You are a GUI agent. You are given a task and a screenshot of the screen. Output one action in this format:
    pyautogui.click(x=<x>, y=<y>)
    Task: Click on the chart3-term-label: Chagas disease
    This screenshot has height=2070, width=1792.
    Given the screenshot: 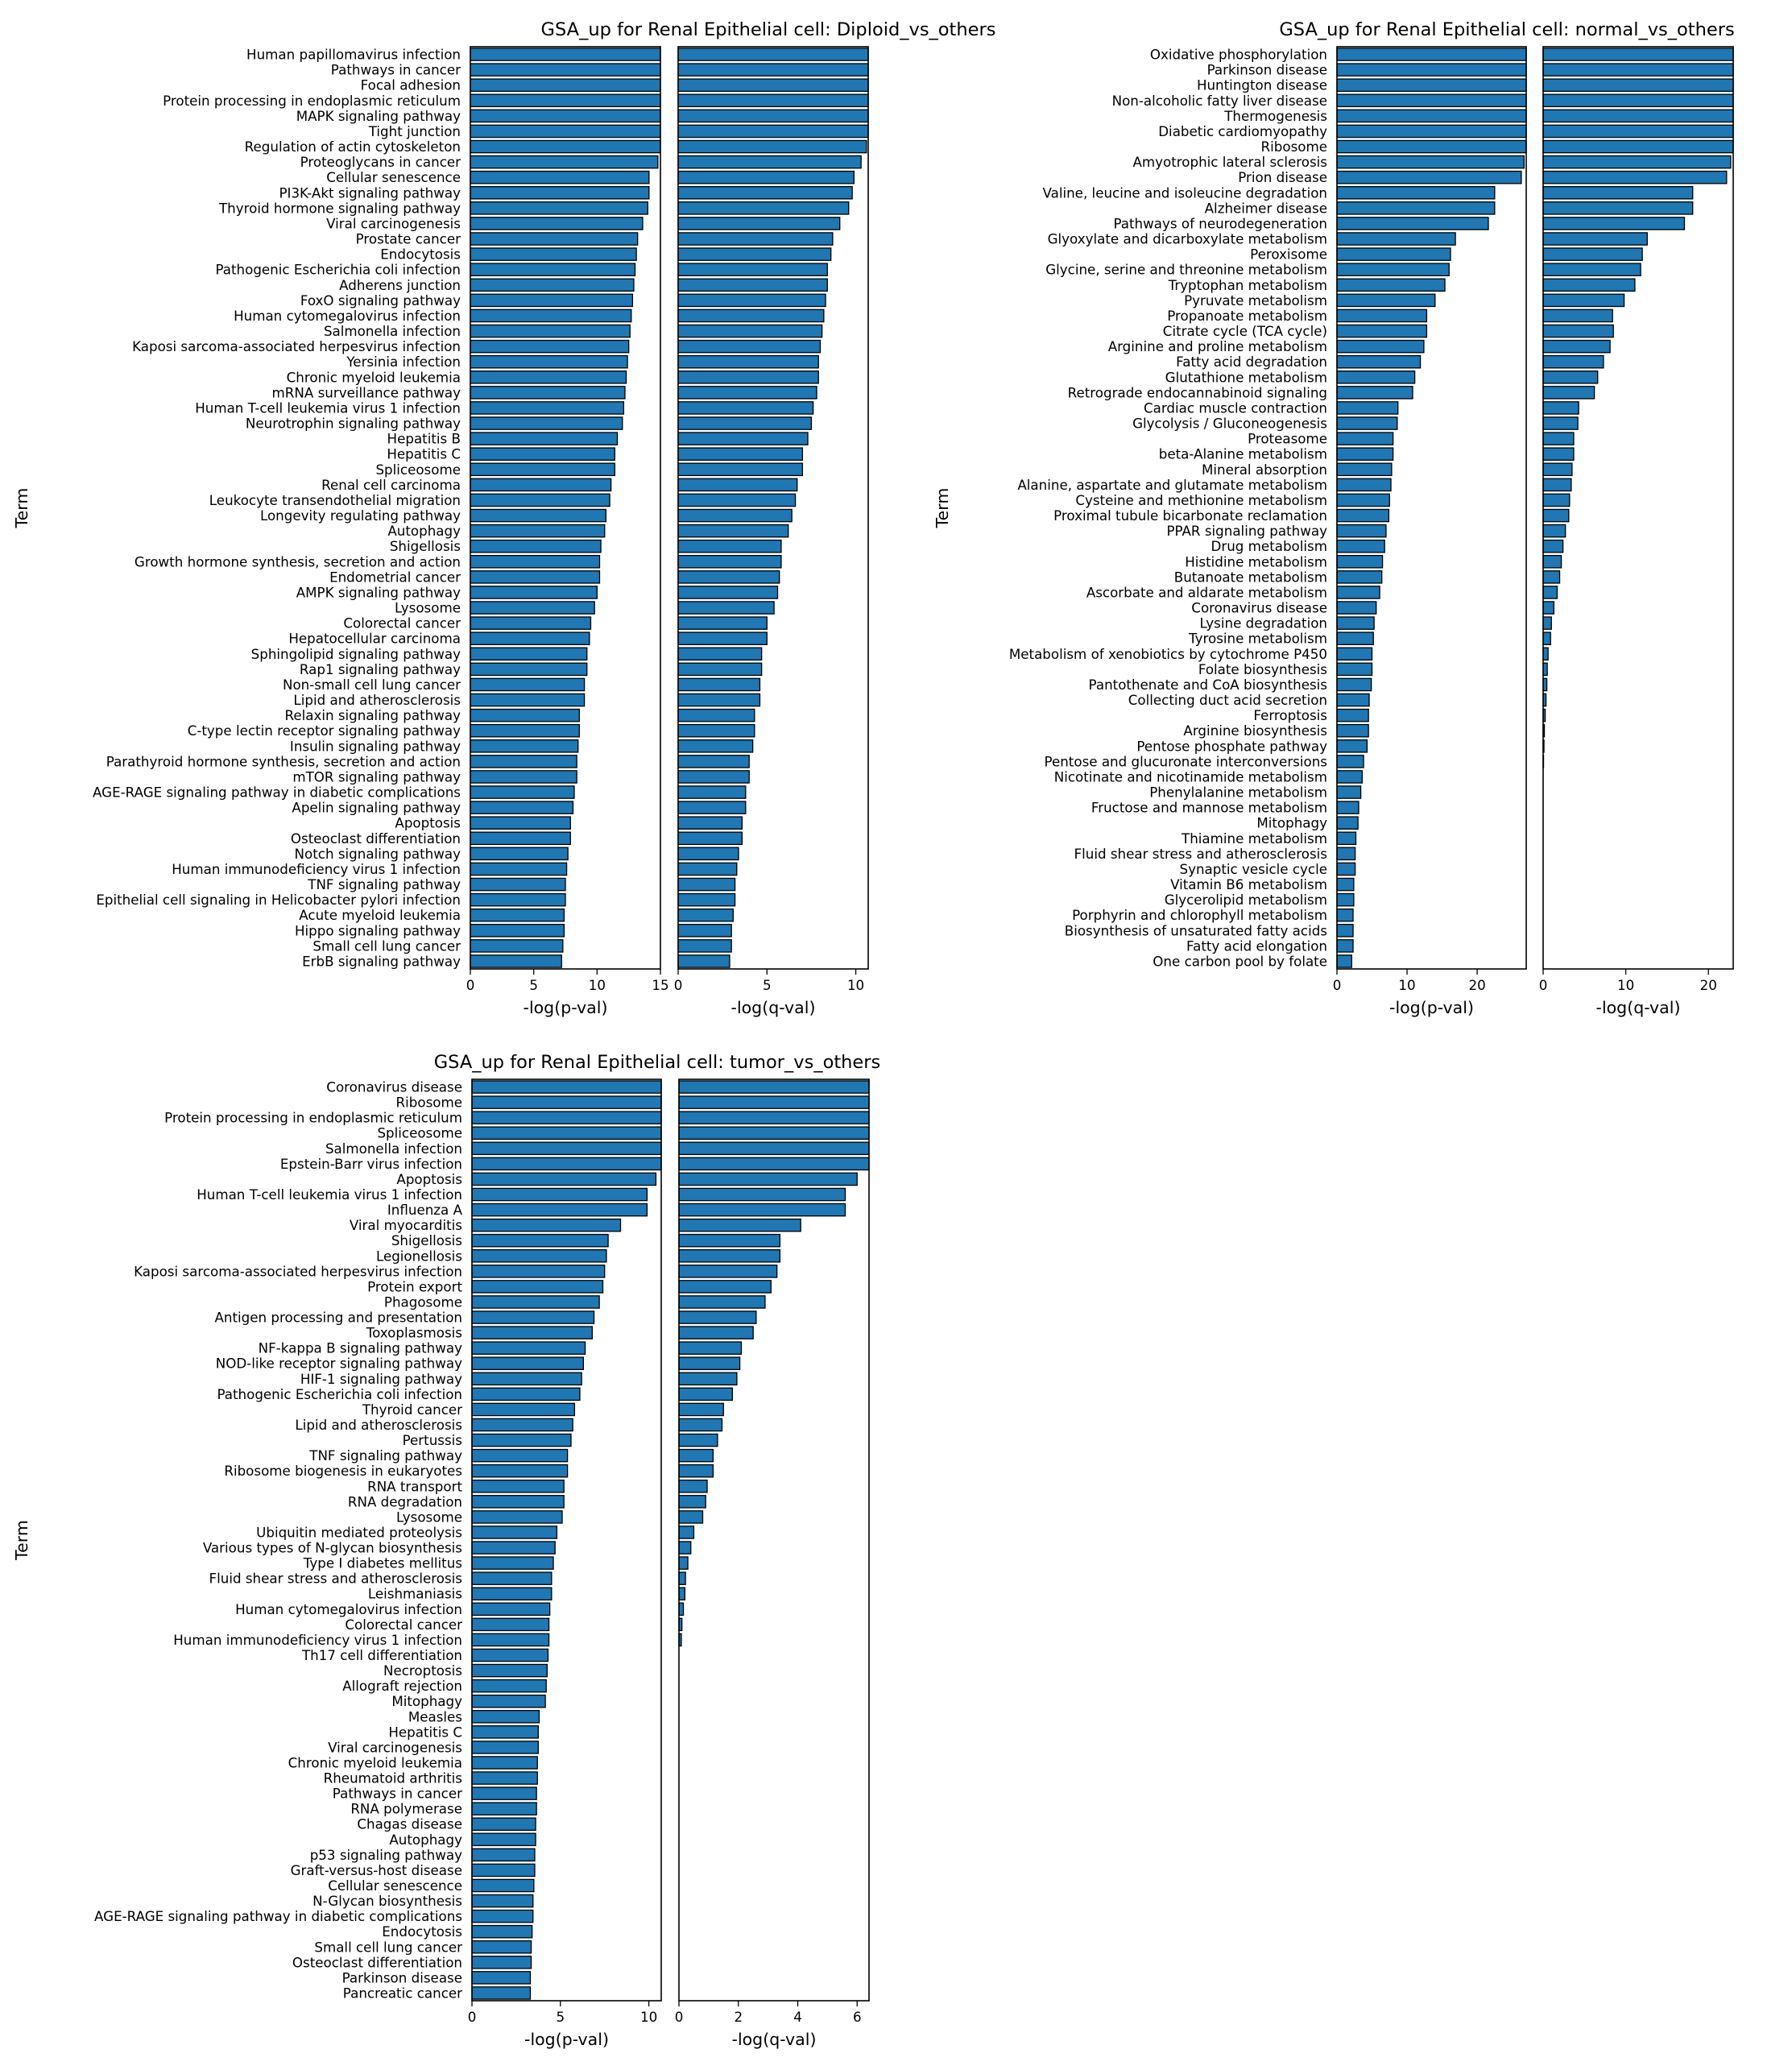 What is the action you would take?
    pyautogui.click(x=409, y=1824)
    